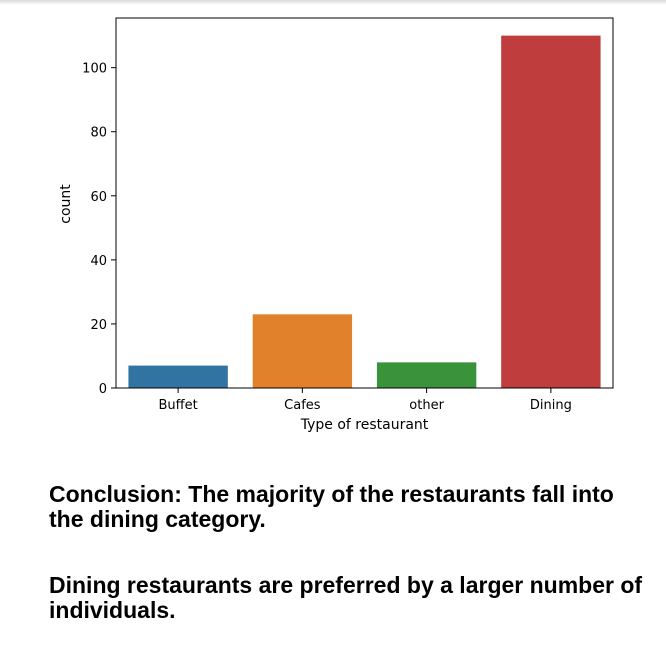  I want to click on top-shade, so click(333, 2).